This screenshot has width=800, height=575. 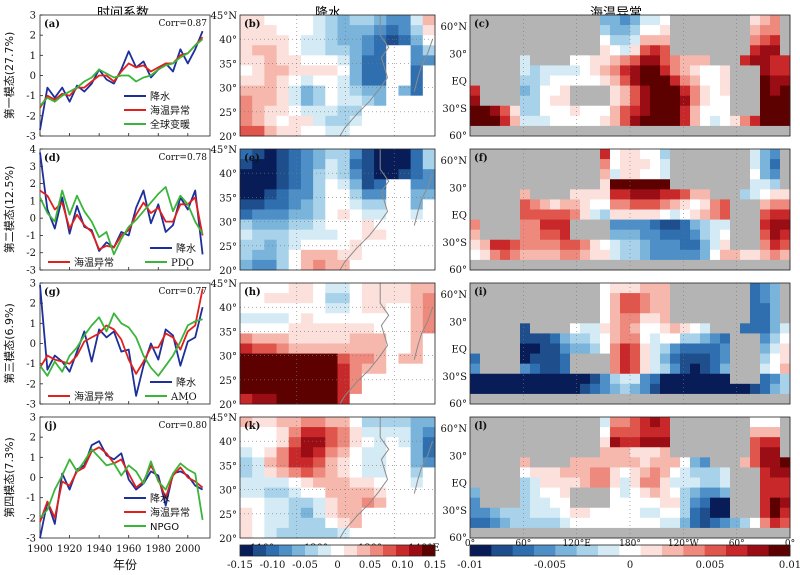 I want to click on coastline, so click(x=364, y=478).